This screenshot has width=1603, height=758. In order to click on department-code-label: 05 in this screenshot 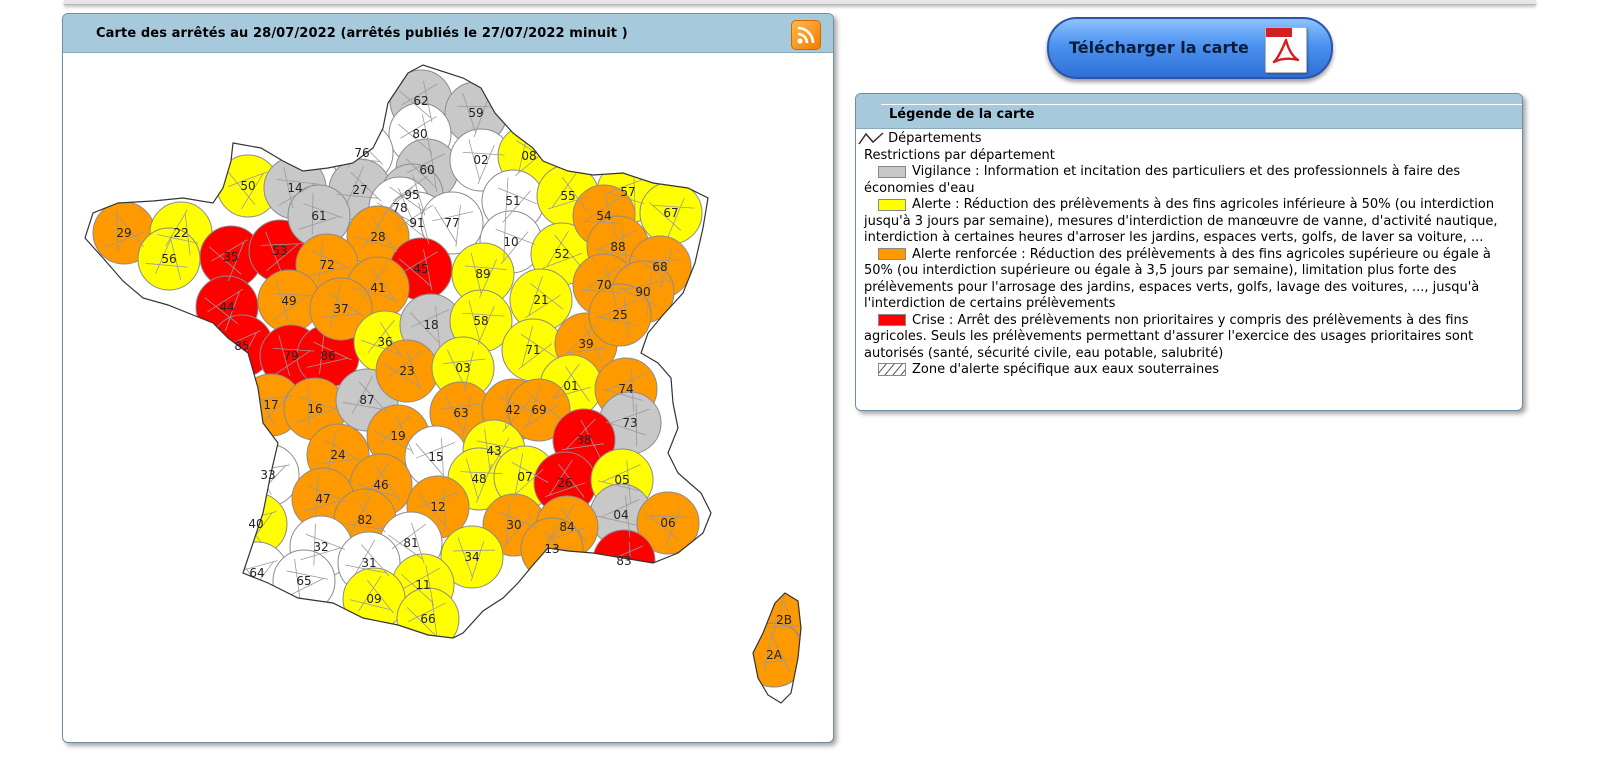, I will do `click(621, 480)`.